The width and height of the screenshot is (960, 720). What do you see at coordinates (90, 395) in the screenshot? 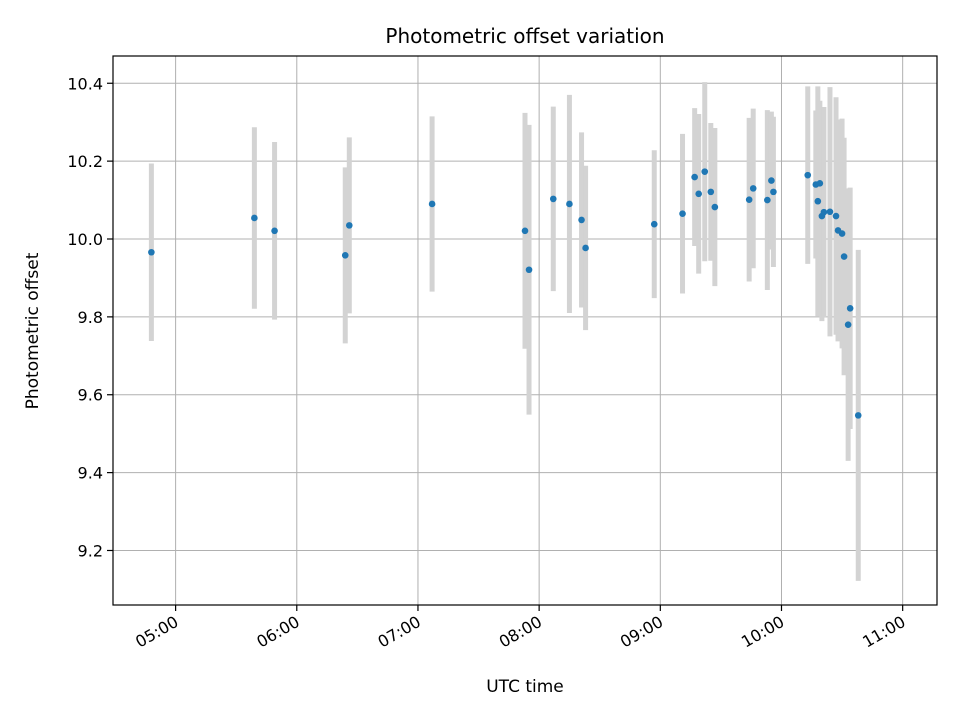
I see `y-tick-label: 9.6` at bounding box center [90, 395].